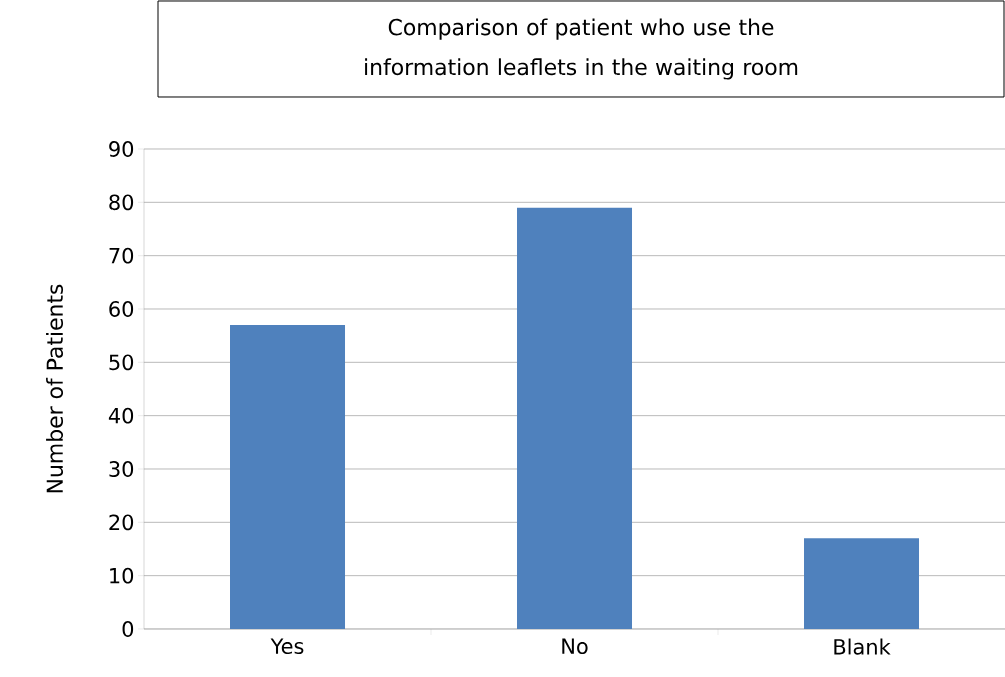 The height and width of the screenshot is (677, 1005). Describe the element at coordinates (121, 522) in the screenshot. I see `y-tick-label: 20` at that location.